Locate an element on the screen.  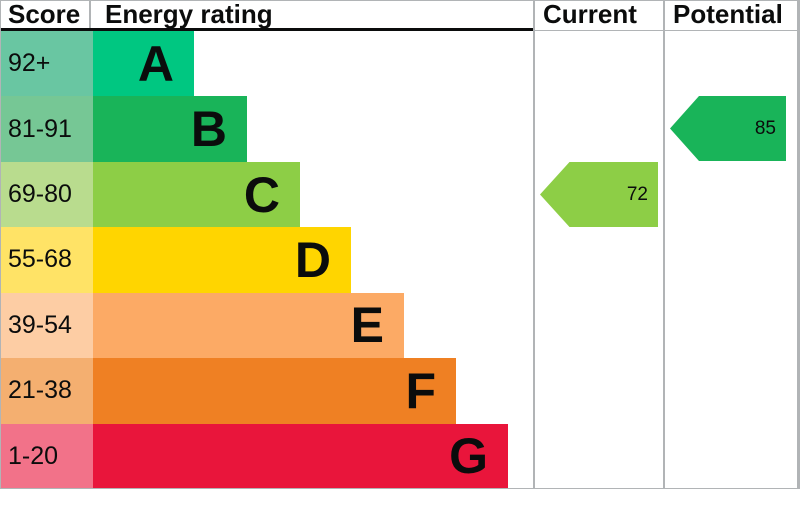
score-cell: 69-80 is located at coordinates (46, 194).